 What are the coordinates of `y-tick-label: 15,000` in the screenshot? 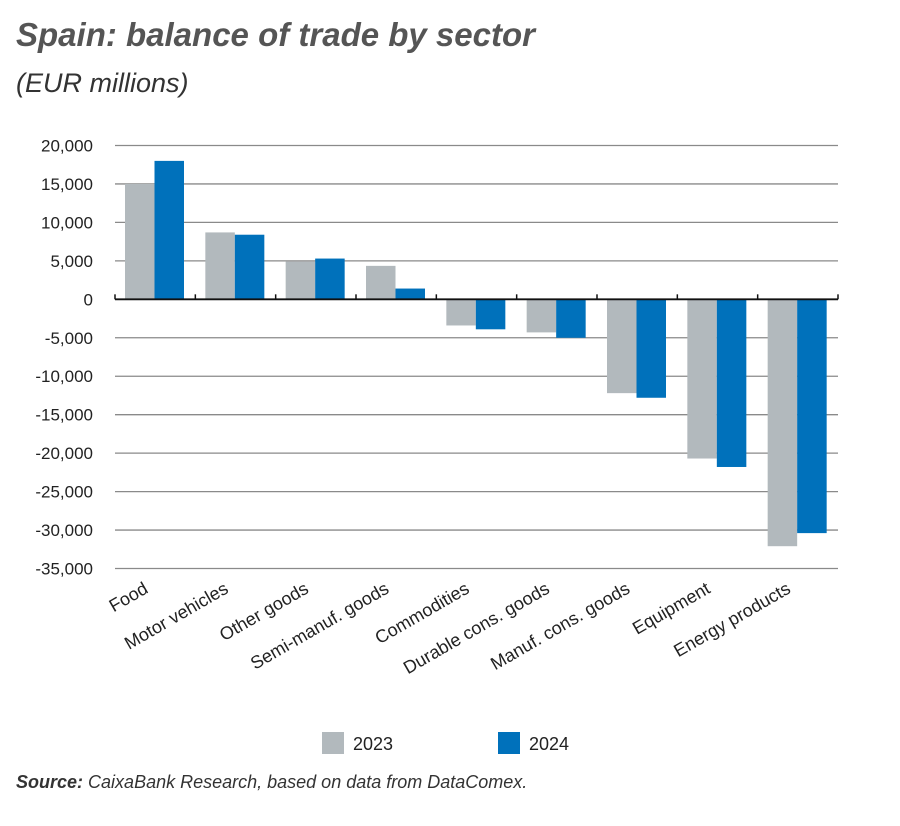 It's located at (67, 184).